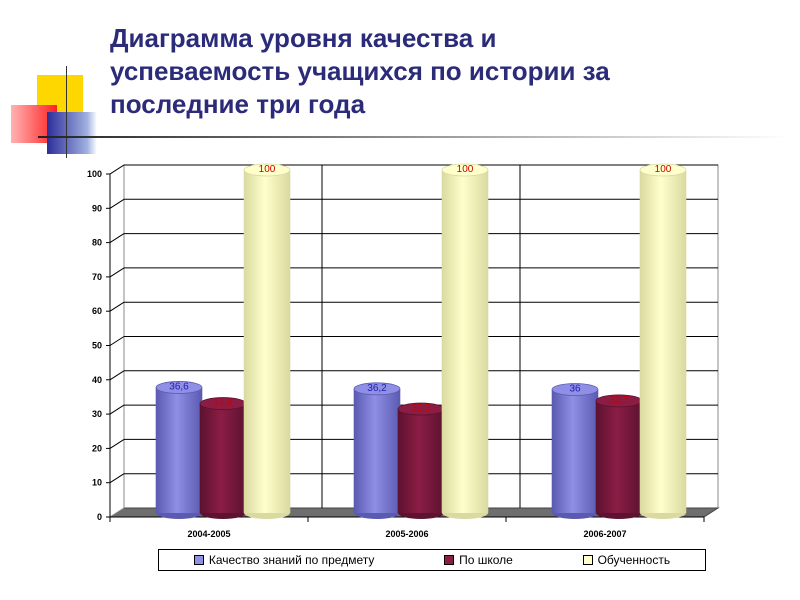  Describe the element at coordinates (238, 104) in the screenshot. I see `title-line-3: последние три года` at that location.